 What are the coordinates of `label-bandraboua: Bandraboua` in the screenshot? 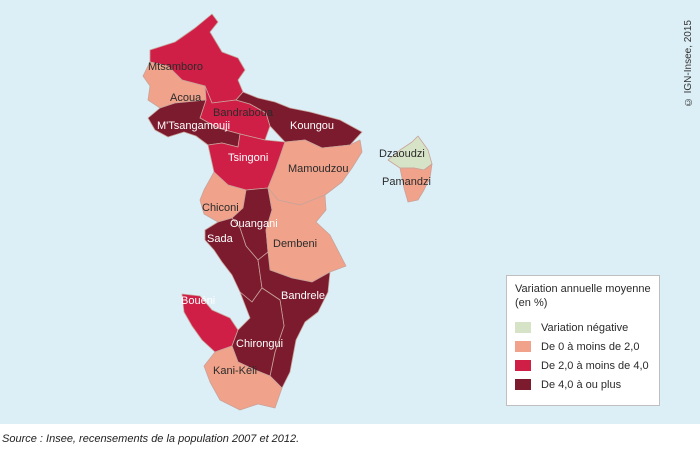 It's located at (243, 113).